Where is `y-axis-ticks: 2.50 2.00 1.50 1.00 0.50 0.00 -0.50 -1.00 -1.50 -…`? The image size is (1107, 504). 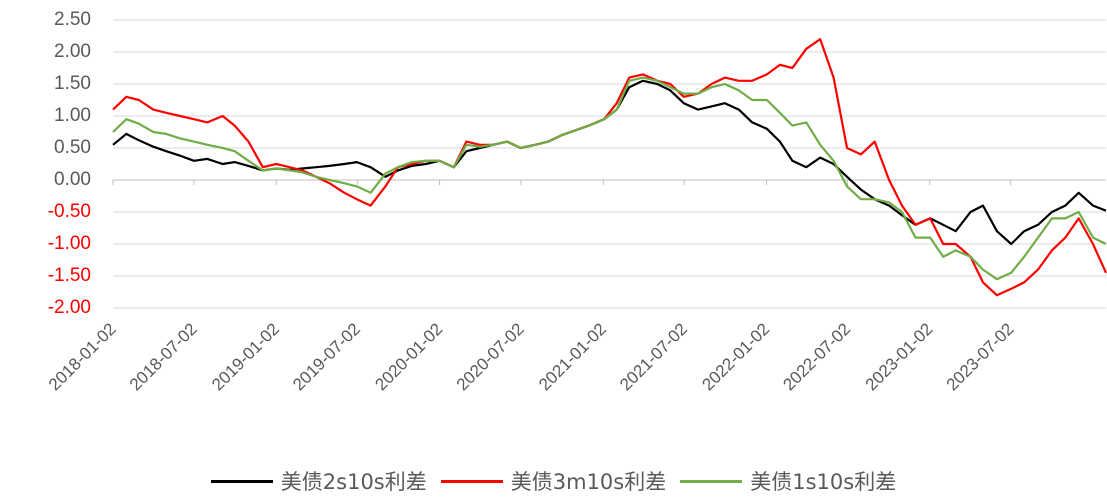
y-axis-ticks: 2.50 2.00 1.50 1.00 0.50 0.00 -0.50 -1.00 -1.50 -… is located at coordinates (69, 163).